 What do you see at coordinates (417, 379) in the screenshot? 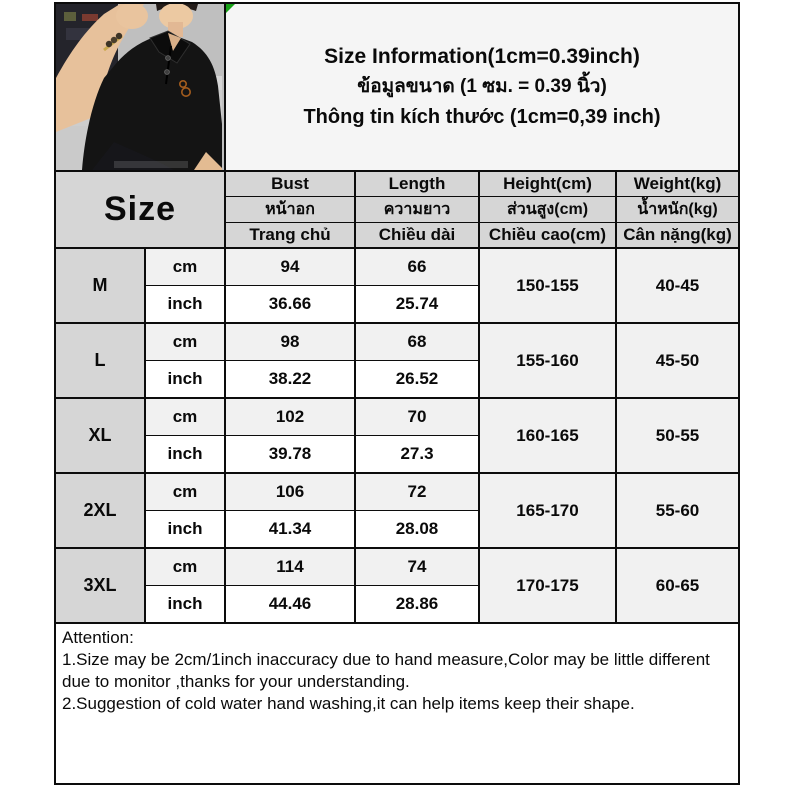
I see `length-value: 26.52` at bounding box center [417, 379].